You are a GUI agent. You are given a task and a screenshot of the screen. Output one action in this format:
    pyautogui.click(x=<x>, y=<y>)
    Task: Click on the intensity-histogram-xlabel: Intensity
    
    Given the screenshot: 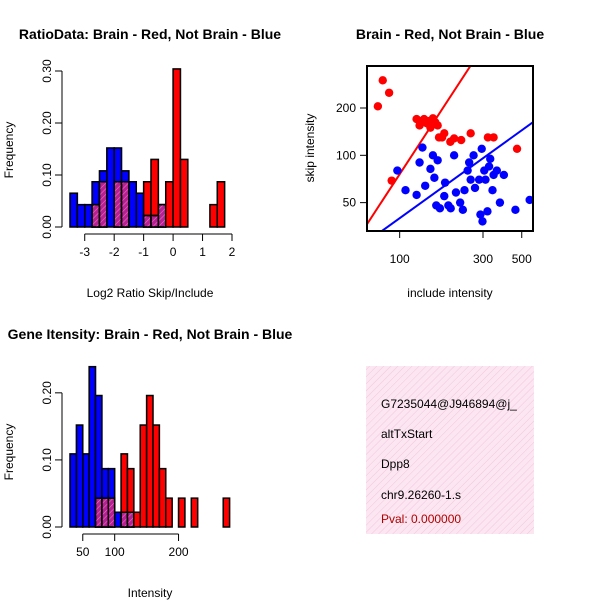 What is the action you would take?
    pyautogui.click(x=150, y=593)
    